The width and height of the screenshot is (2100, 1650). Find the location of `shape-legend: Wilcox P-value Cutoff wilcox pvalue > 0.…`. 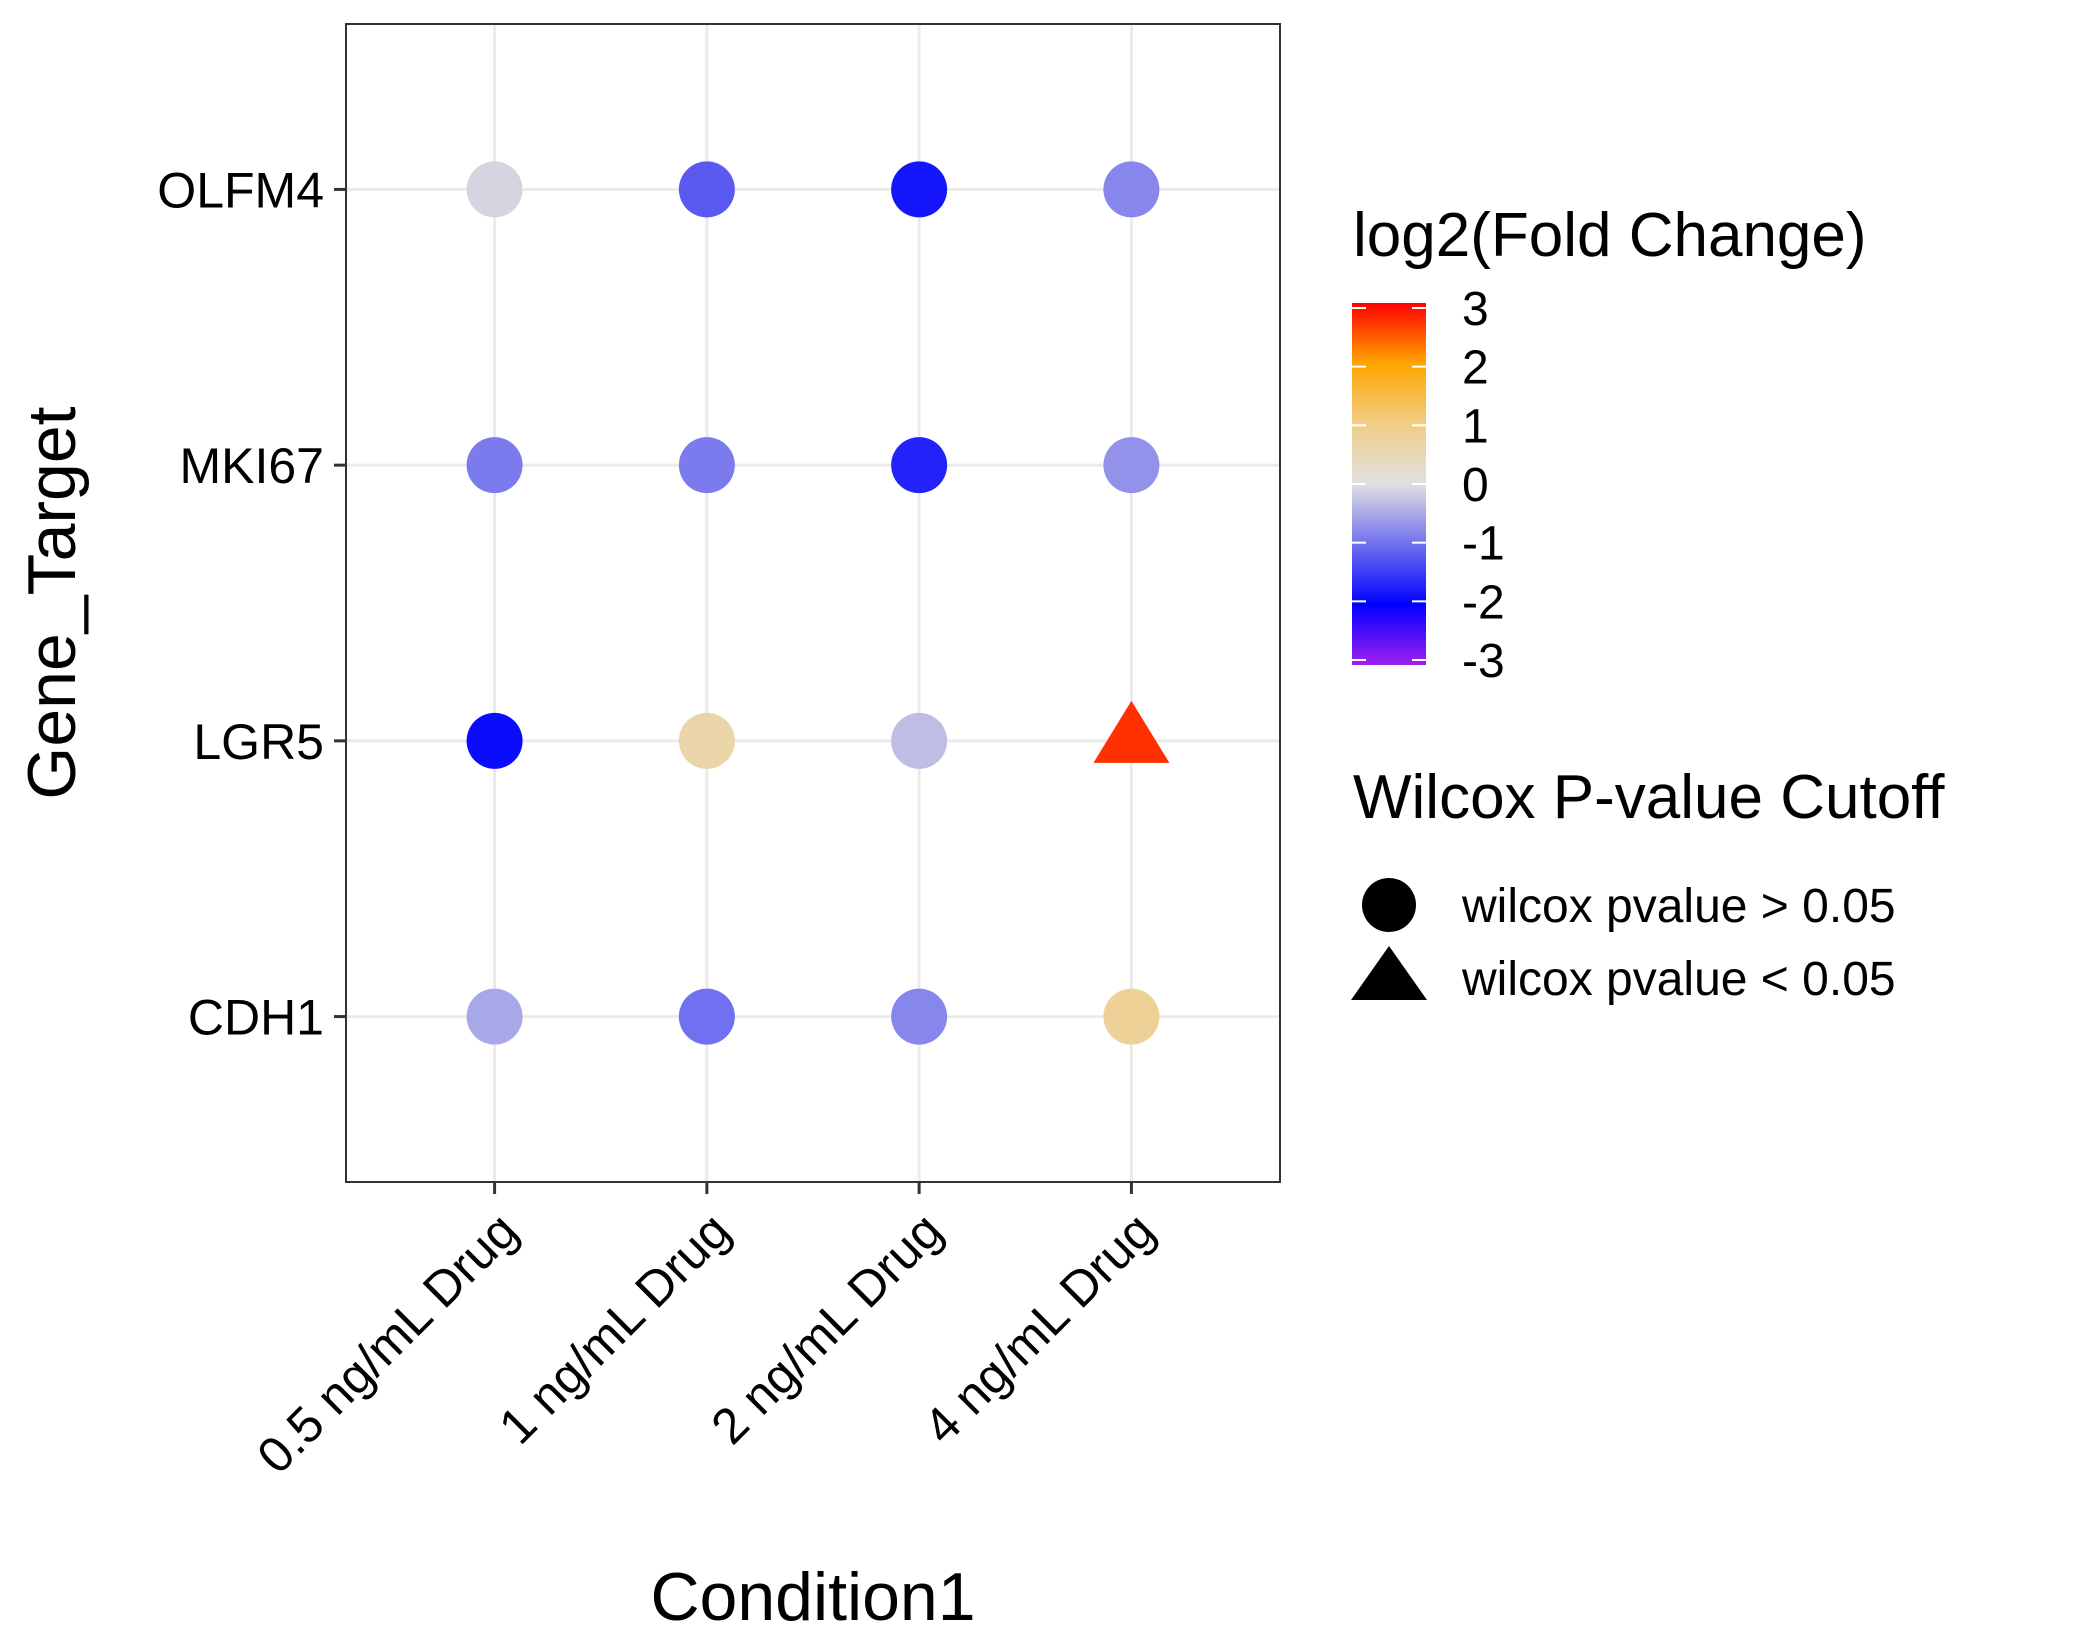

shape-legend: Wilcox P-value Cutoff wilcox pvalue > 0.… is located at coordinates (1648, 884).